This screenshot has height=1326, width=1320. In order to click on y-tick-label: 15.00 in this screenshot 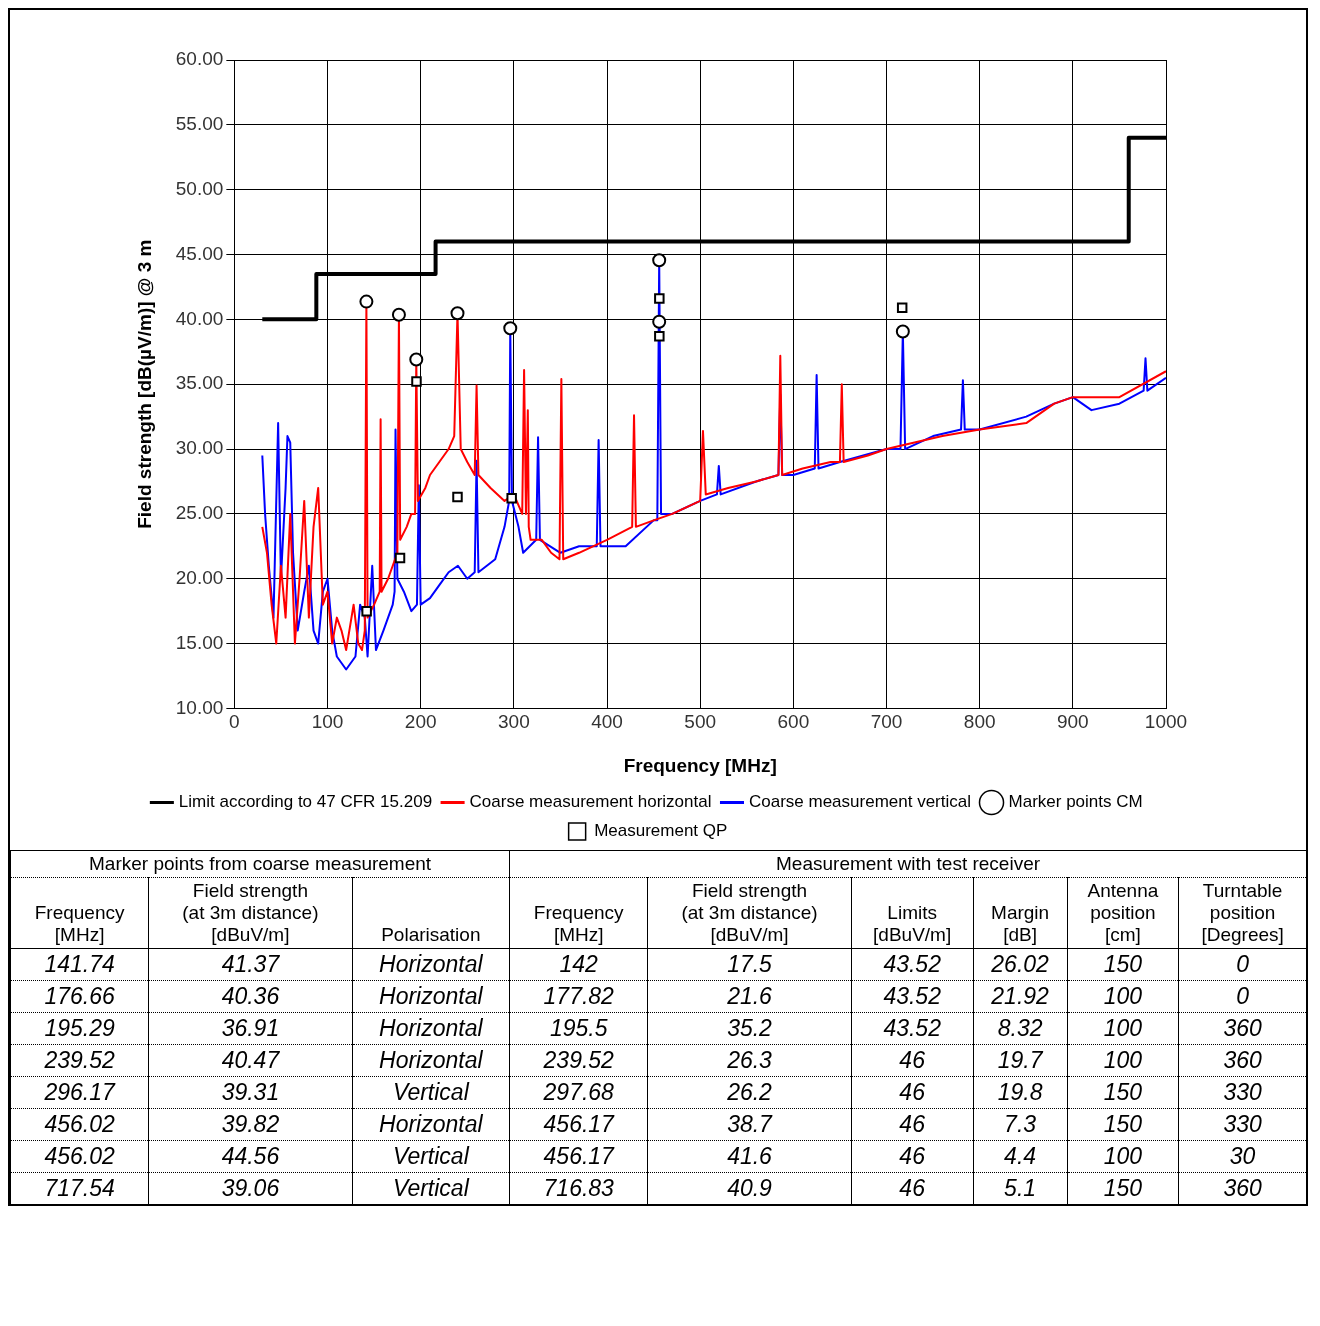, I will do `click(199, 642)`.